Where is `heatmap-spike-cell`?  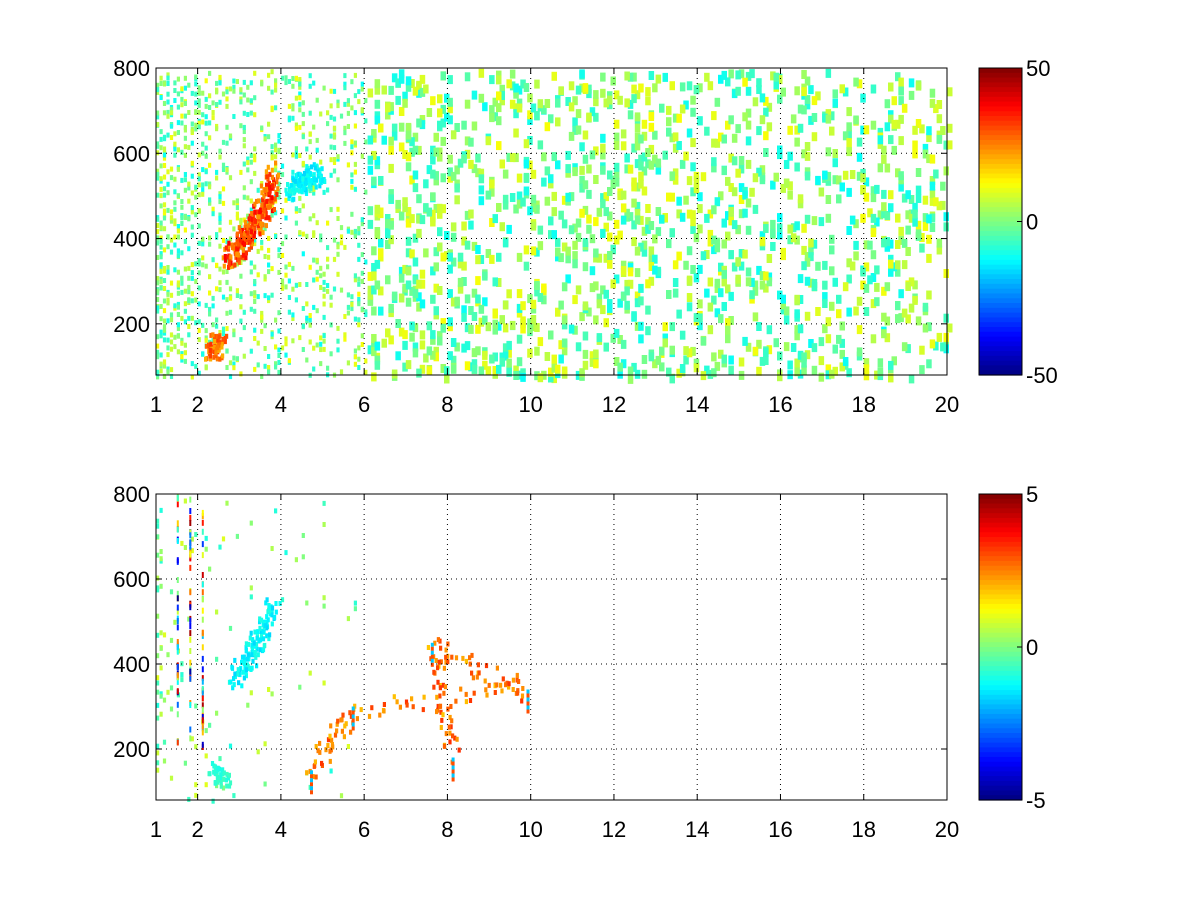
heatmap-spike-cell is located at coordinates (353, 720).